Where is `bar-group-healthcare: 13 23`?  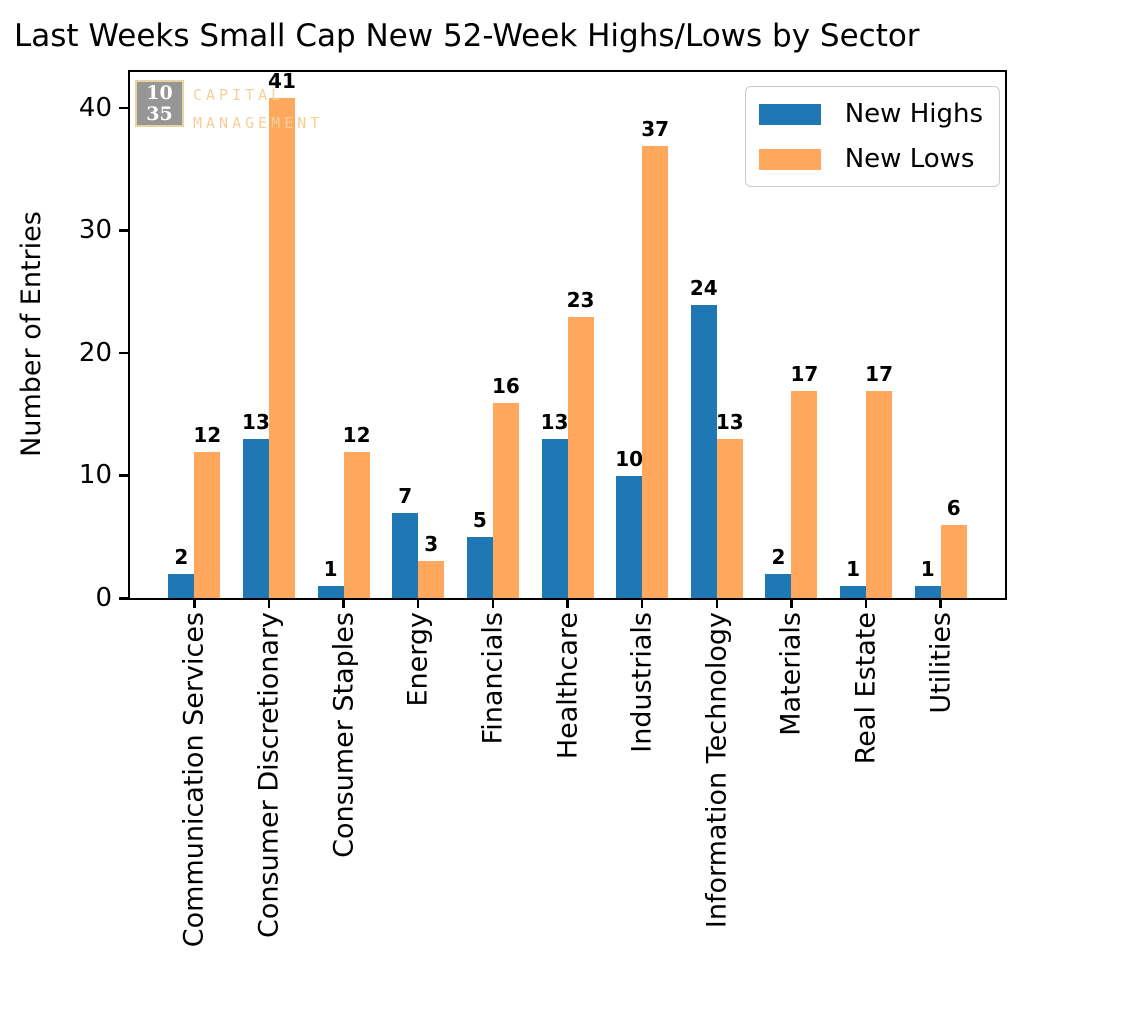 bar-group-healthcare: 13 23 is located at coordinates (567, 335).